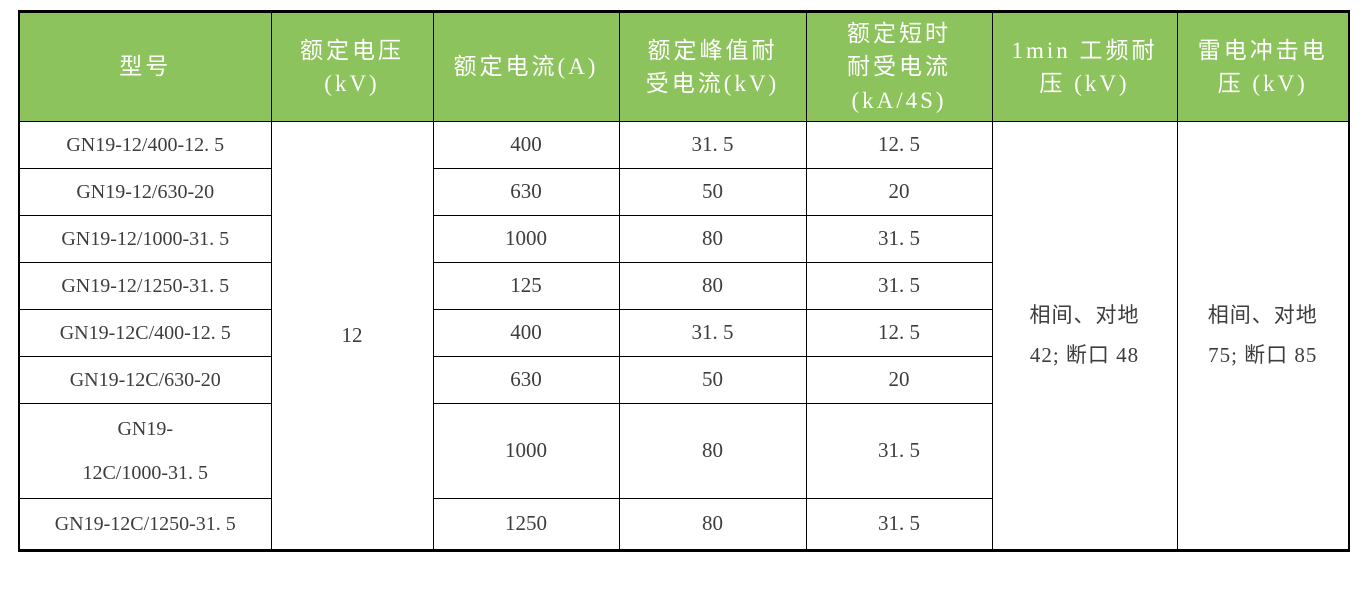 The image size is (1366, 590). I want to click on header-cell-rated-current: 额定电流(A), so click(526, 66).